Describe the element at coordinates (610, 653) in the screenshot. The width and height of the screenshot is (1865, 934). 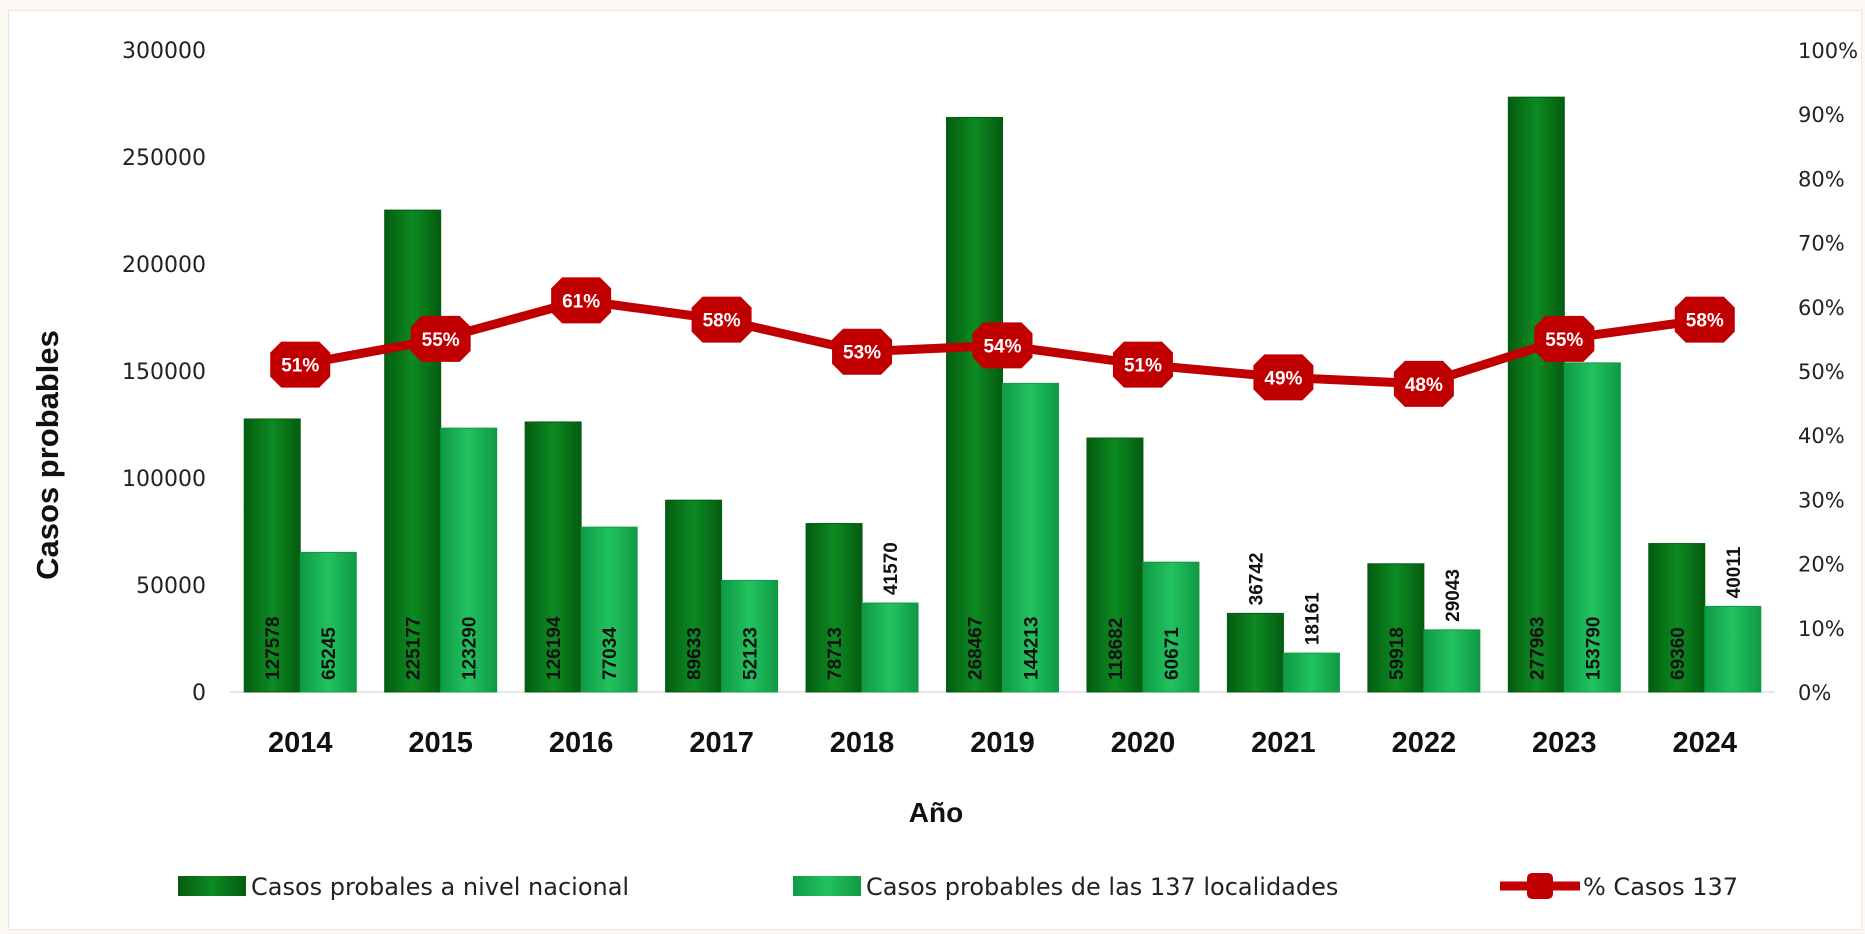
I see `bar-data-label: 77034` at that location.